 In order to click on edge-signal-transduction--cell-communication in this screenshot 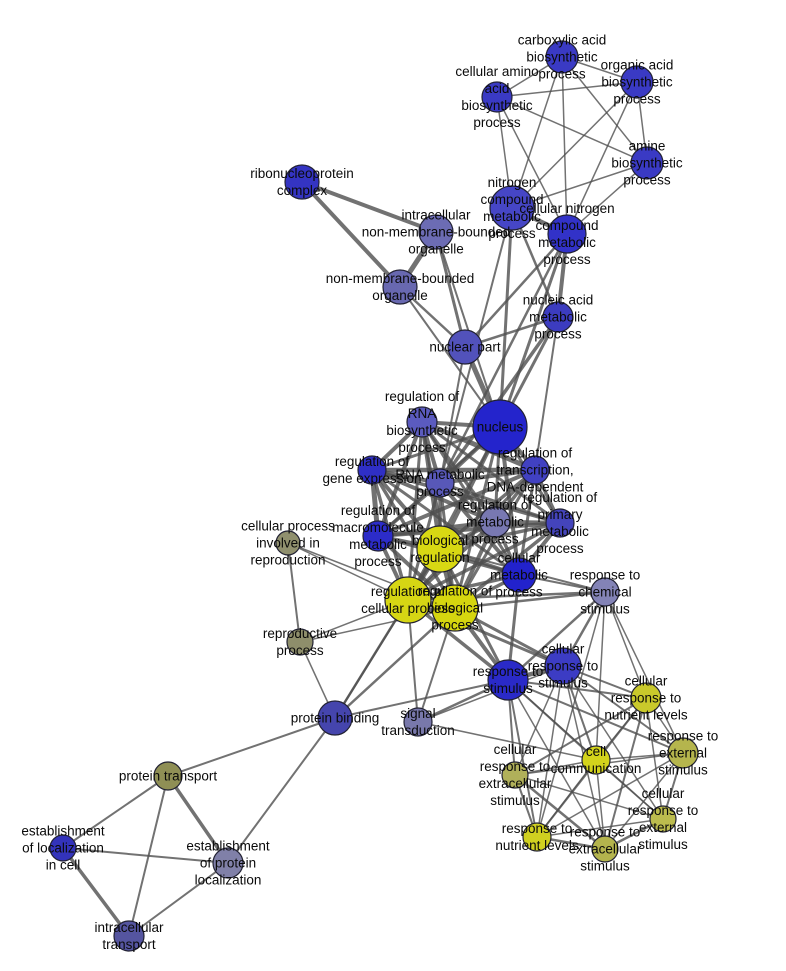, I will do `click(507, 741)`.